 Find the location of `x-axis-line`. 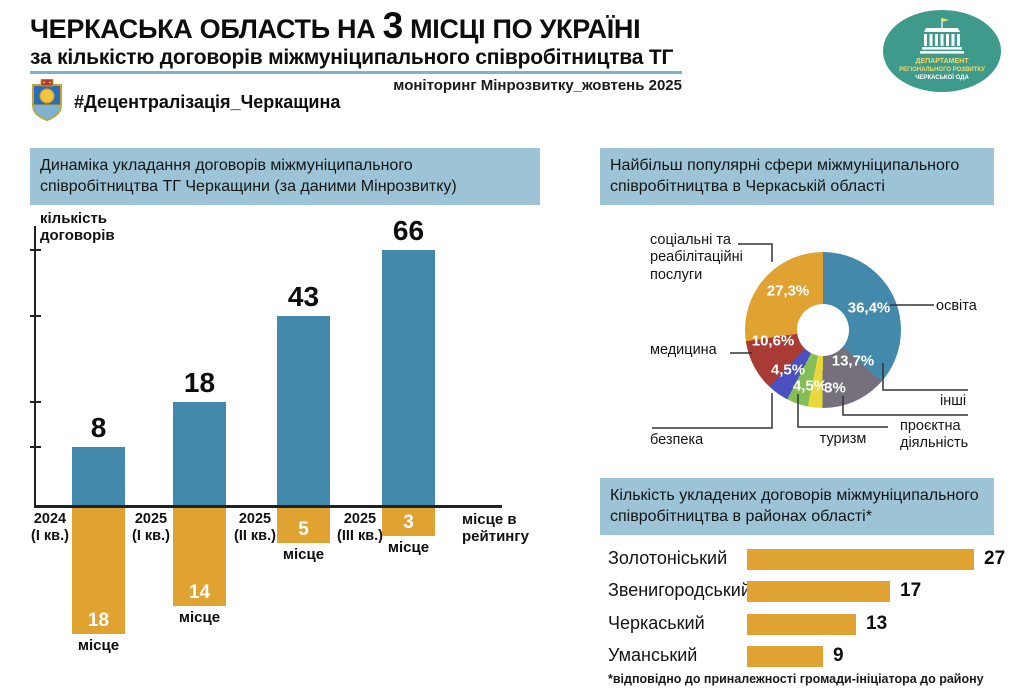

x-axis-line is located at coordinates (268, 506).